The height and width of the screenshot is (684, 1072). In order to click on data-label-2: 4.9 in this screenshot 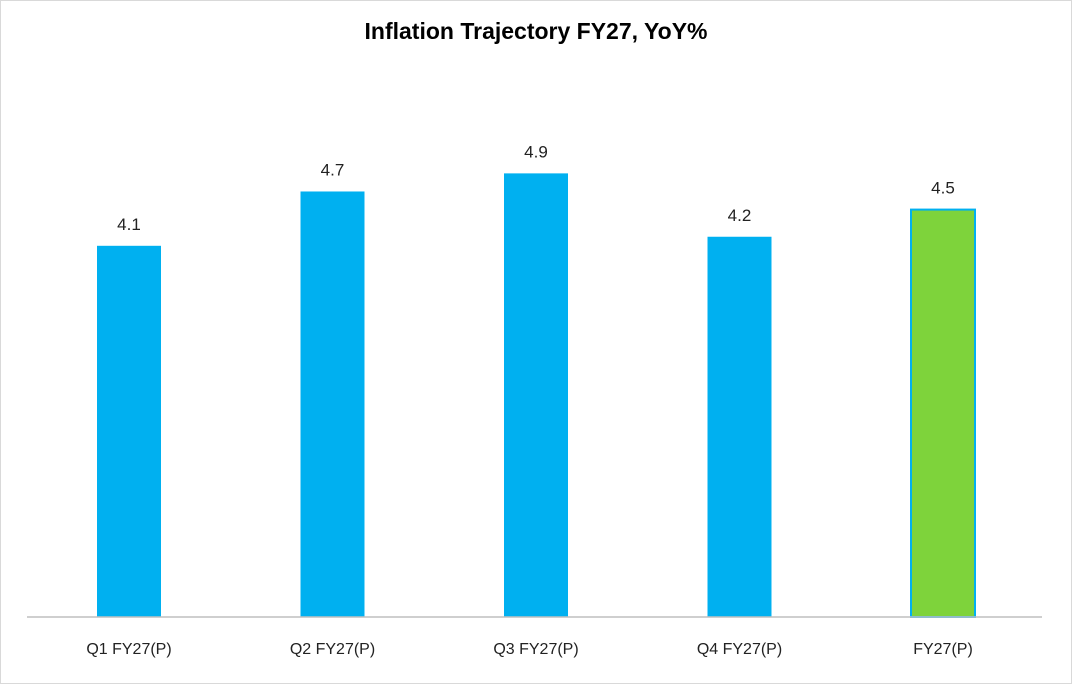, I will do `click(536, 151)`.